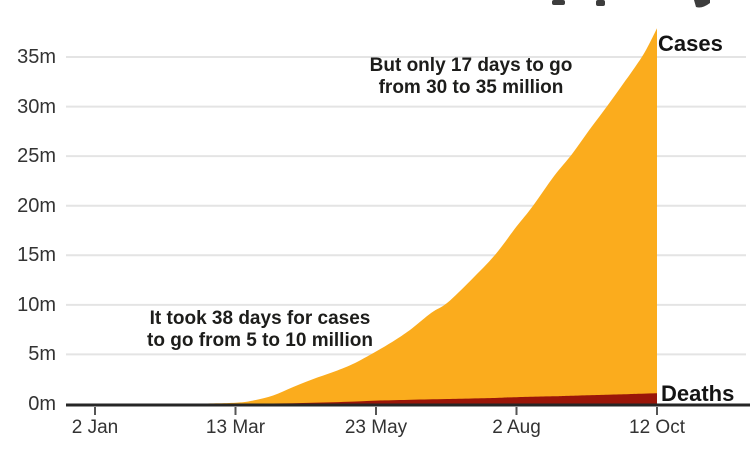 The height and width of the screenshot is (450, 750). Describe the element at coordinates (471, 65) in the screenshot. I see `annotation-line: But only 17 days to go` at that location.